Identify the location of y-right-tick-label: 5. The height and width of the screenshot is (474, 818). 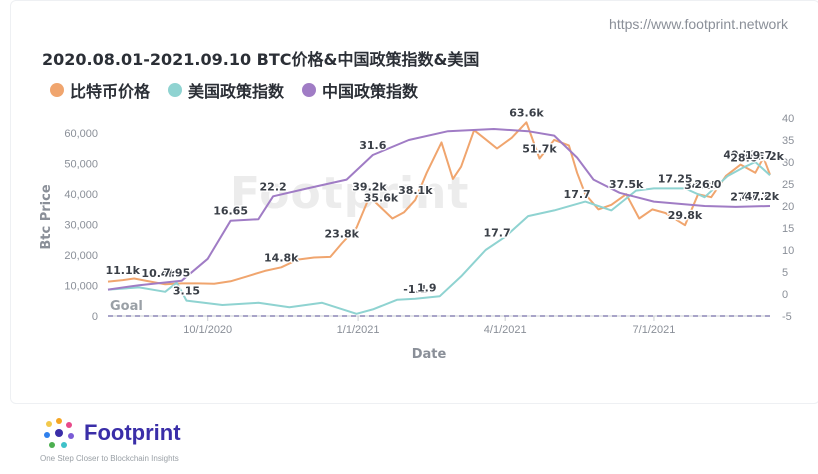
(785, 273).